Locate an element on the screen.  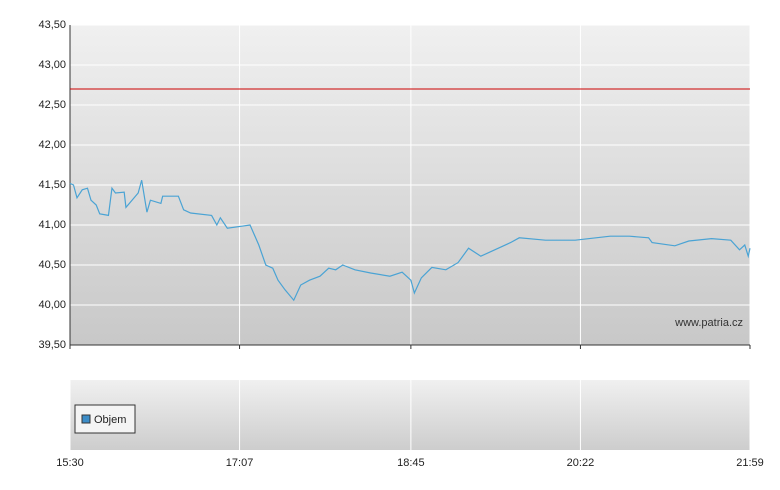
y-tick-label: 42,50 is located at coordinates (52, 105).